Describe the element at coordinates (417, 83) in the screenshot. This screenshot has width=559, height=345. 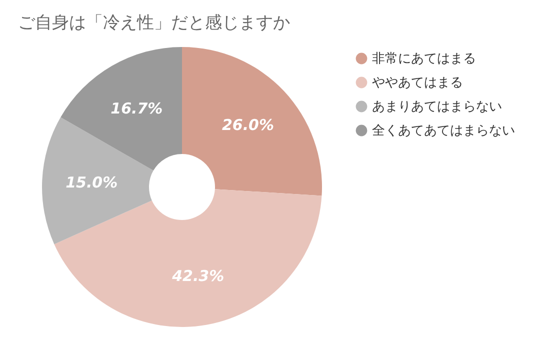
I see `legend-label: ややあてはまる` at that location.